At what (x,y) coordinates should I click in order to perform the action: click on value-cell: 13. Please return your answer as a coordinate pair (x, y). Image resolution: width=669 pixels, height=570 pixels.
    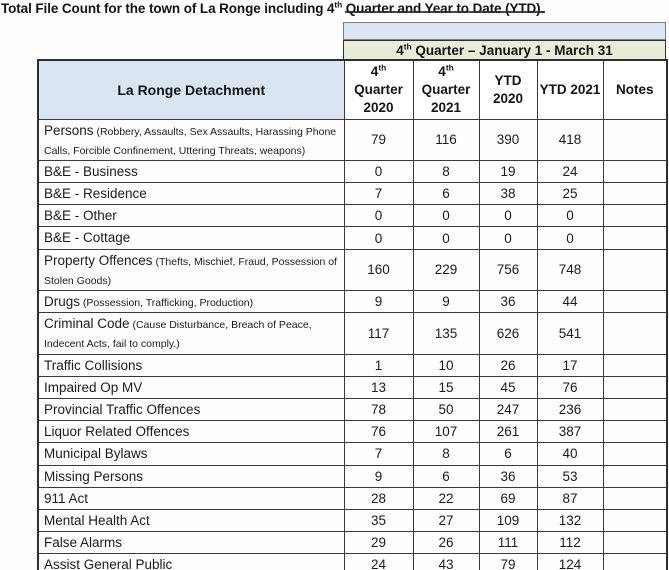
    Looking at the image, I should click on (378, 387).